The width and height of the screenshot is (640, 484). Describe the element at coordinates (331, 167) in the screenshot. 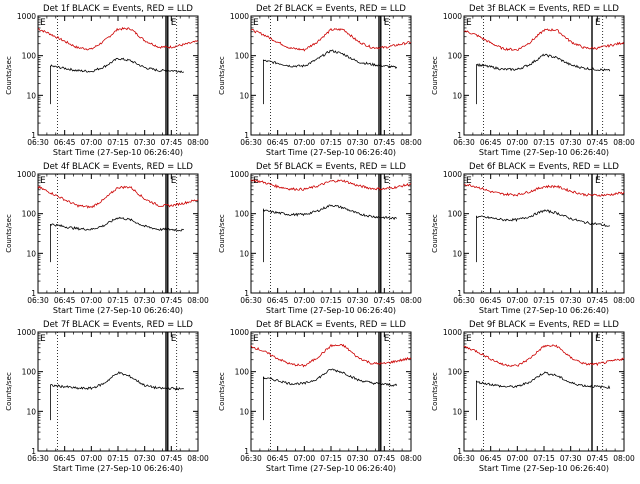

I see `chart-title: Det 5f BLACK = Events, RED = LLD` at that location.